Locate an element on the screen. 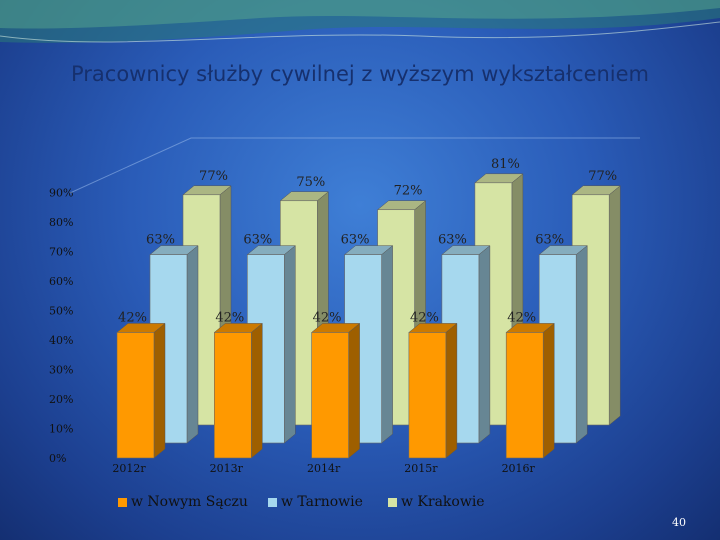 The image size is (720, 540). data-label-2-4: 77% is located at coordinates (602, 176).